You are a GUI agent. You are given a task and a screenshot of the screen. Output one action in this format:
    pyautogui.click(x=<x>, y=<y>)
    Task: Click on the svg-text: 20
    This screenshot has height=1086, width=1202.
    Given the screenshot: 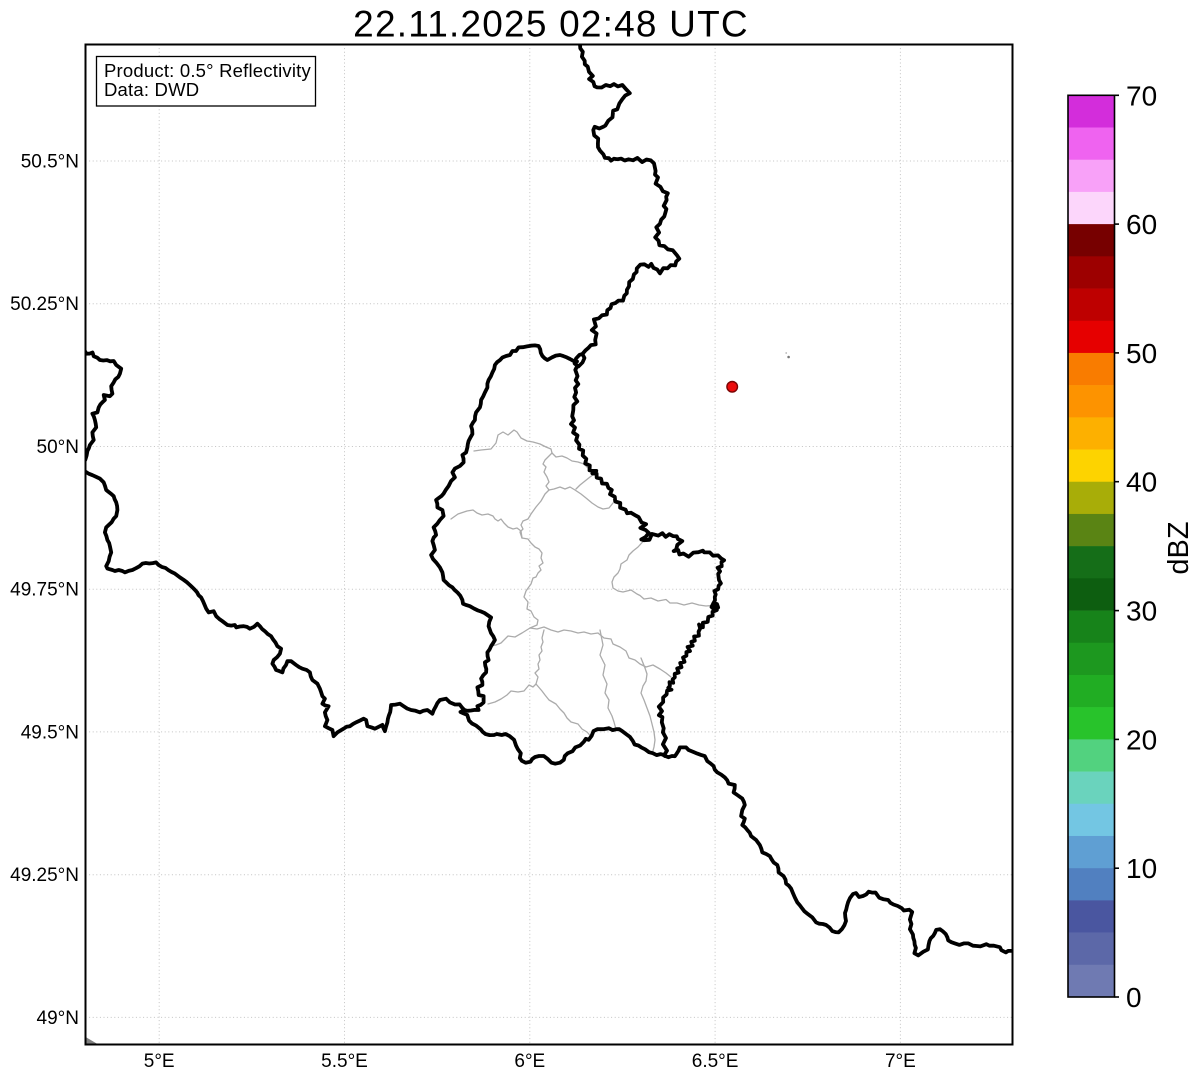 What is the action you would take?
    pyautogui.click(x=1141, y=739)
    